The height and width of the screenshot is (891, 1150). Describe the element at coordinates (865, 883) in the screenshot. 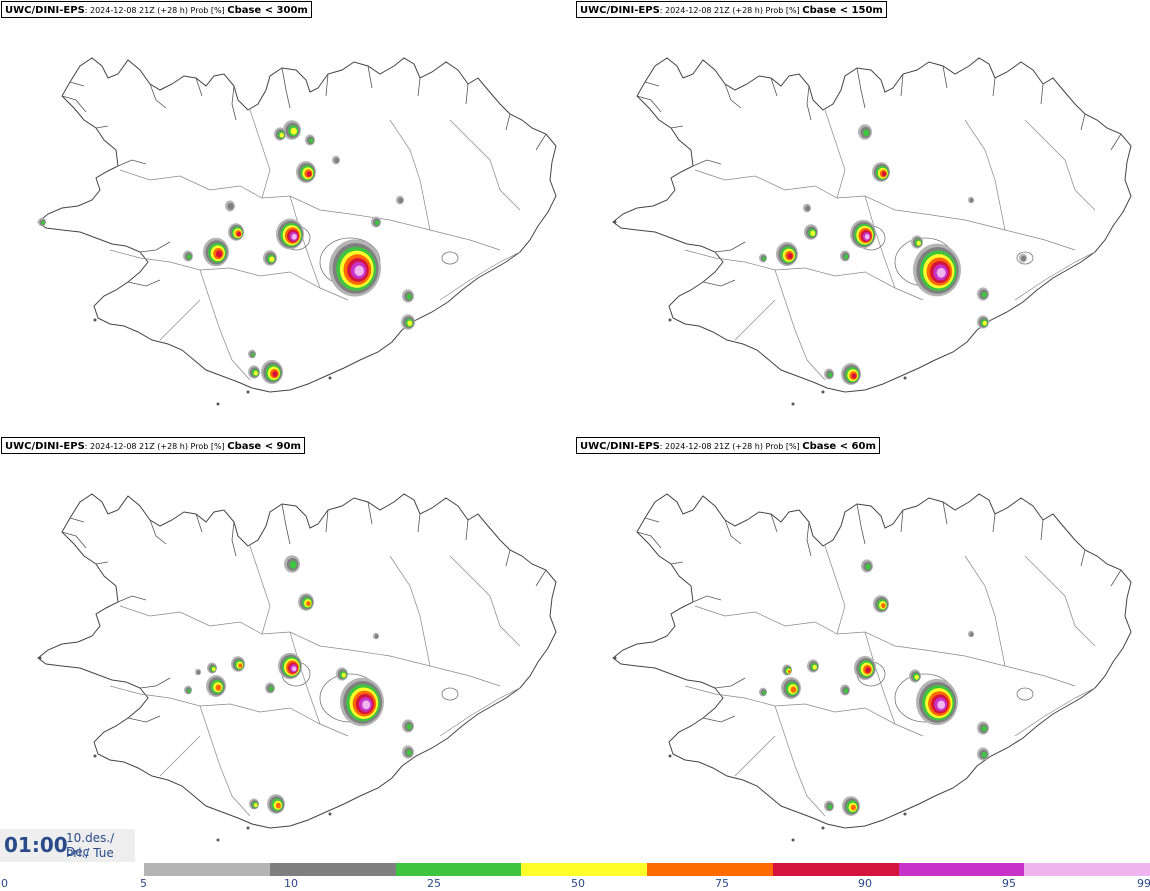

I see `legend-tick-label: 90` at that location.